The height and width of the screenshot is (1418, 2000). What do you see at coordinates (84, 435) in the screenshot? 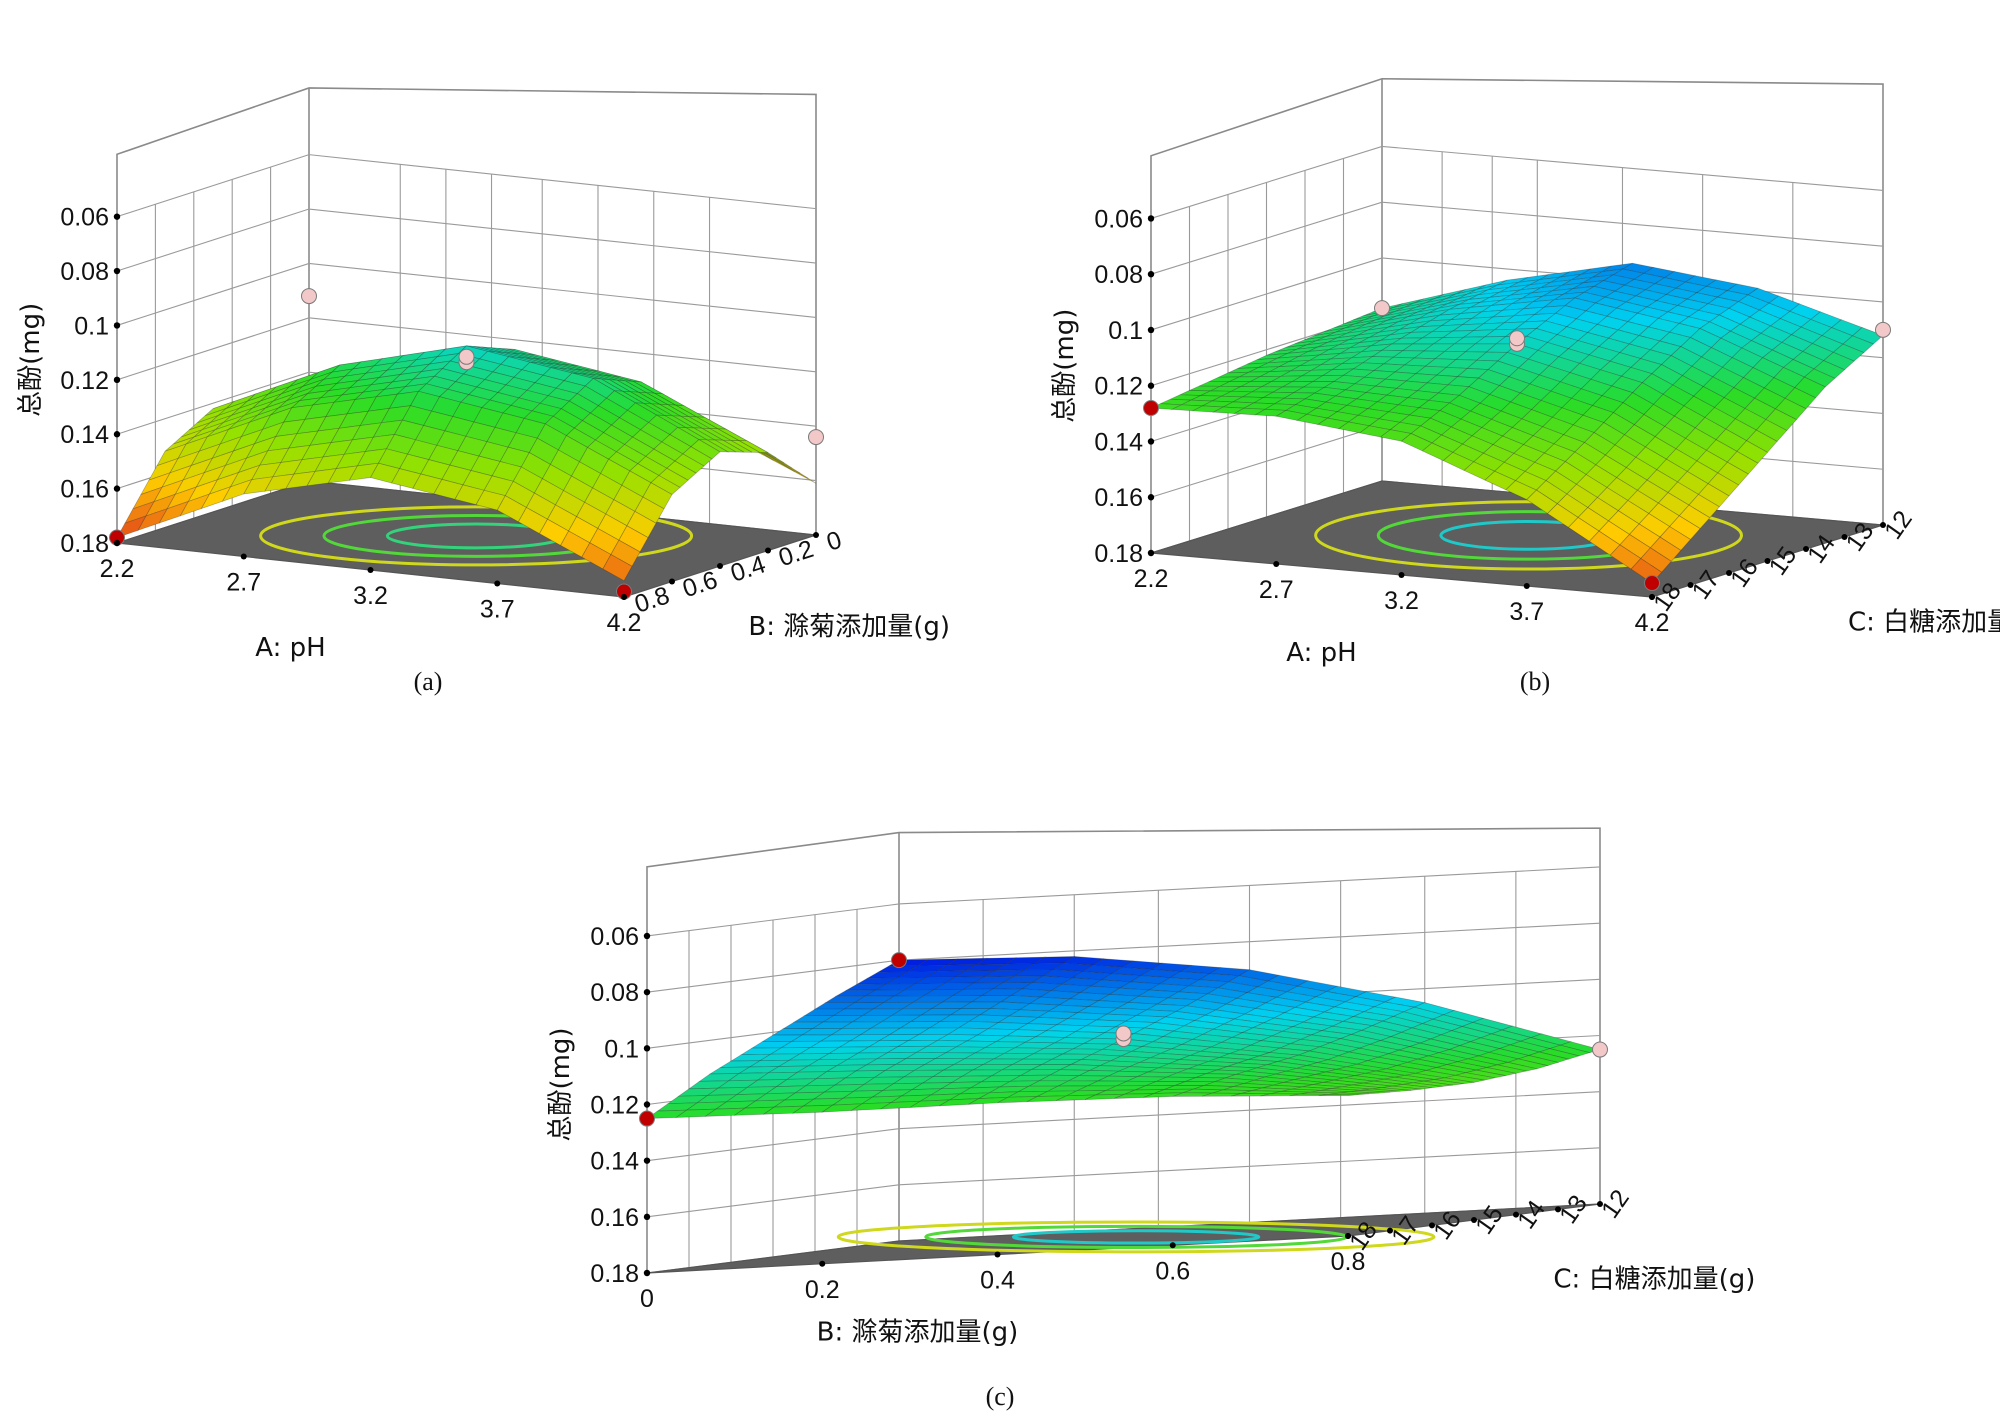
I see `z-tick-label: 0.14` at bounding box center [84, 435].